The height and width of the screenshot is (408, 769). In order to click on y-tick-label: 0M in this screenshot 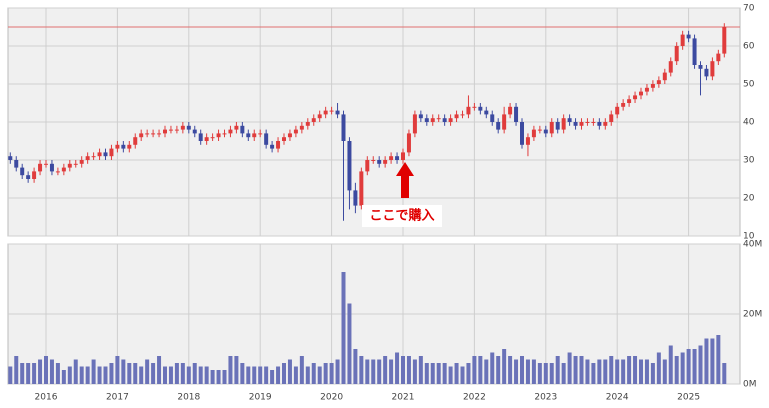, I will do `click(750, 385)`.